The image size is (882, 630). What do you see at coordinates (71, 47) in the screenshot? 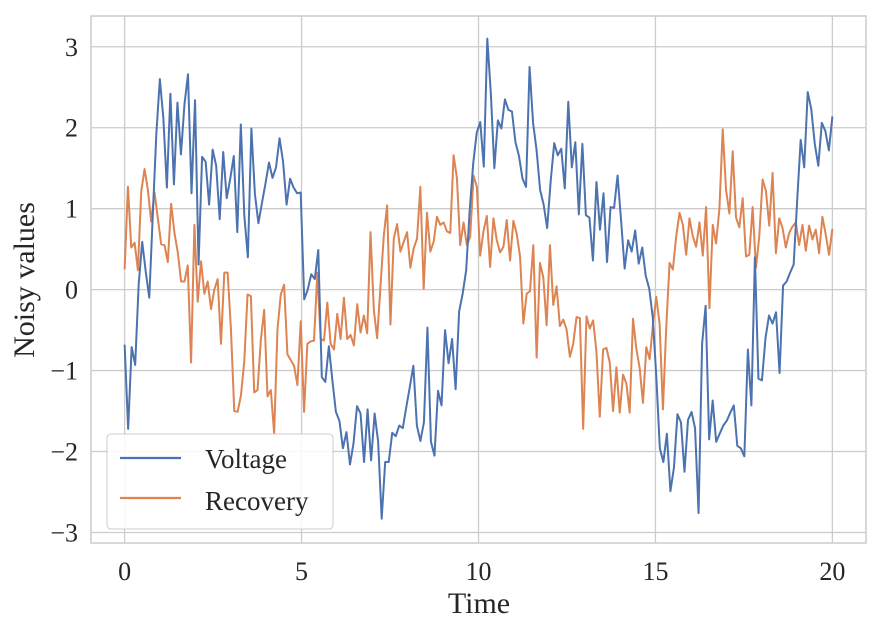
I see `y-tick-label: 3` at bounding box center [71, 47].